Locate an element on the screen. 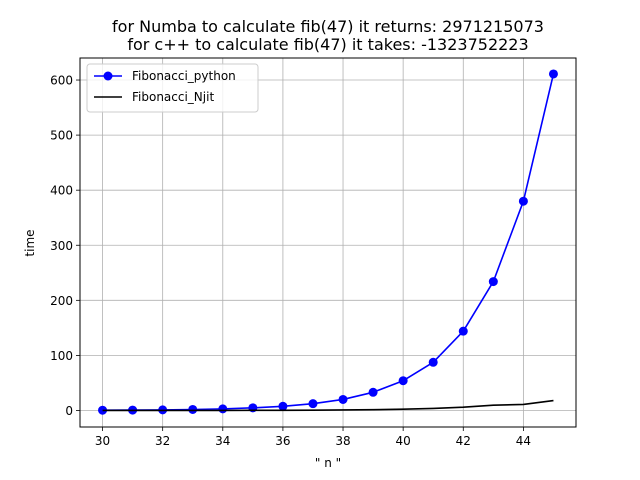  x-tick-label: 40 is located at coordinates (403, 441).